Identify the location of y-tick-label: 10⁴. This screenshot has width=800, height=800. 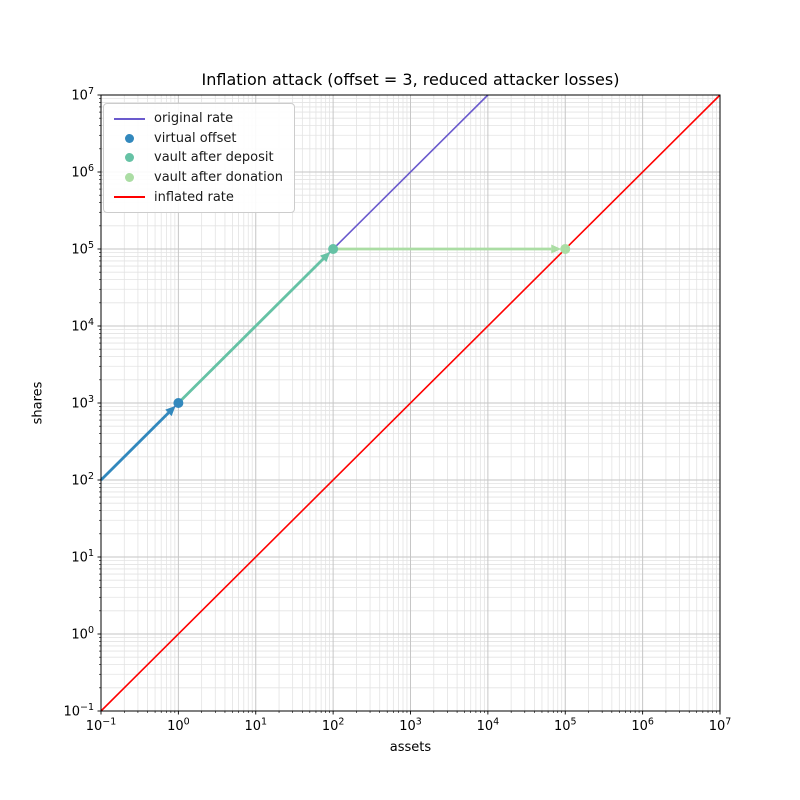
(82, 326).